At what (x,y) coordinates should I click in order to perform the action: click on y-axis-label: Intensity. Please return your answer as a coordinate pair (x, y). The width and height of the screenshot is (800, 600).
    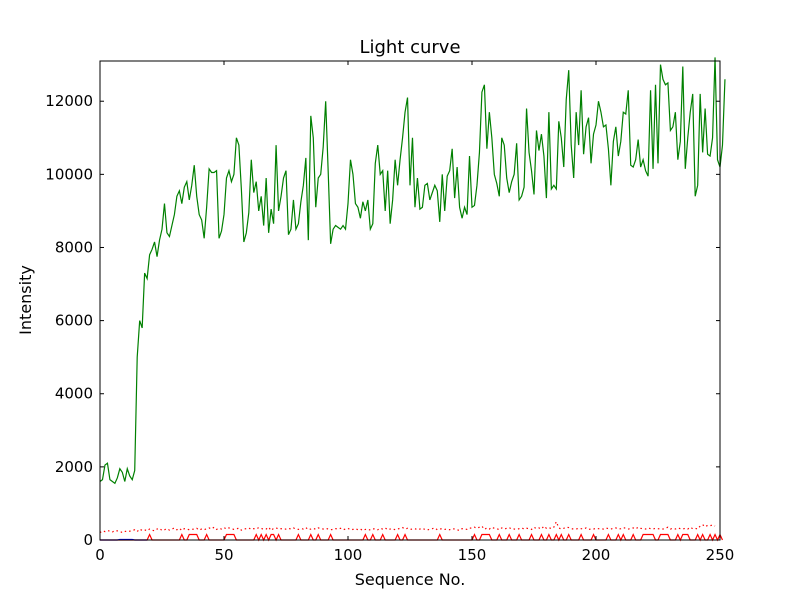
    Looking at the image, I should click on (25, 300).